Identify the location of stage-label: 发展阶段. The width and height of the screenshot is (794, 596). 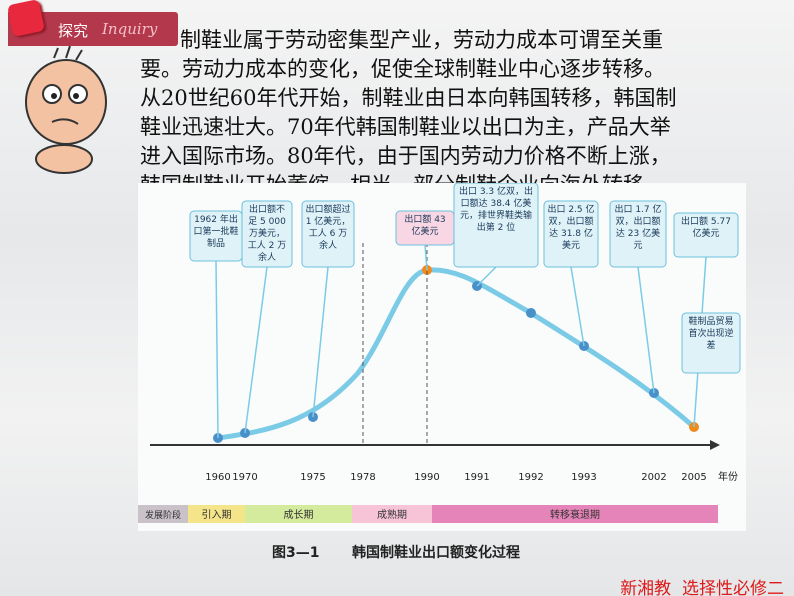
(163, 515).